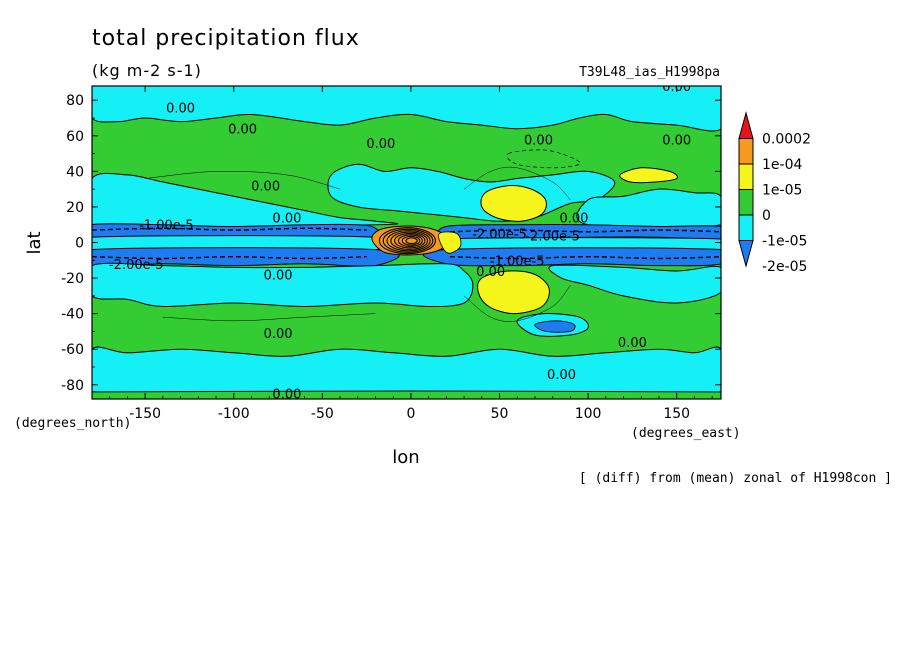 The width and height of the screenshot is (904, 654). Describe the element at coordinates (406, 372) in the screenshot. I see `region-antarctic-neg` at that location.